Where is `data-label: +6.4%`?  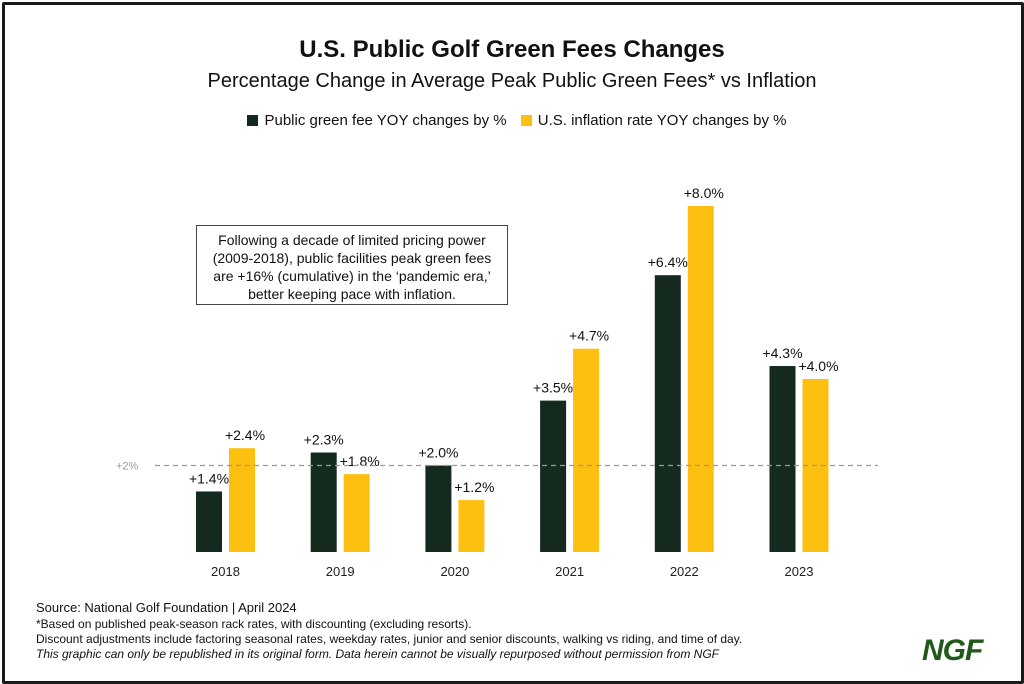
data-label: +6.4% is located at coordinates (668, 262).